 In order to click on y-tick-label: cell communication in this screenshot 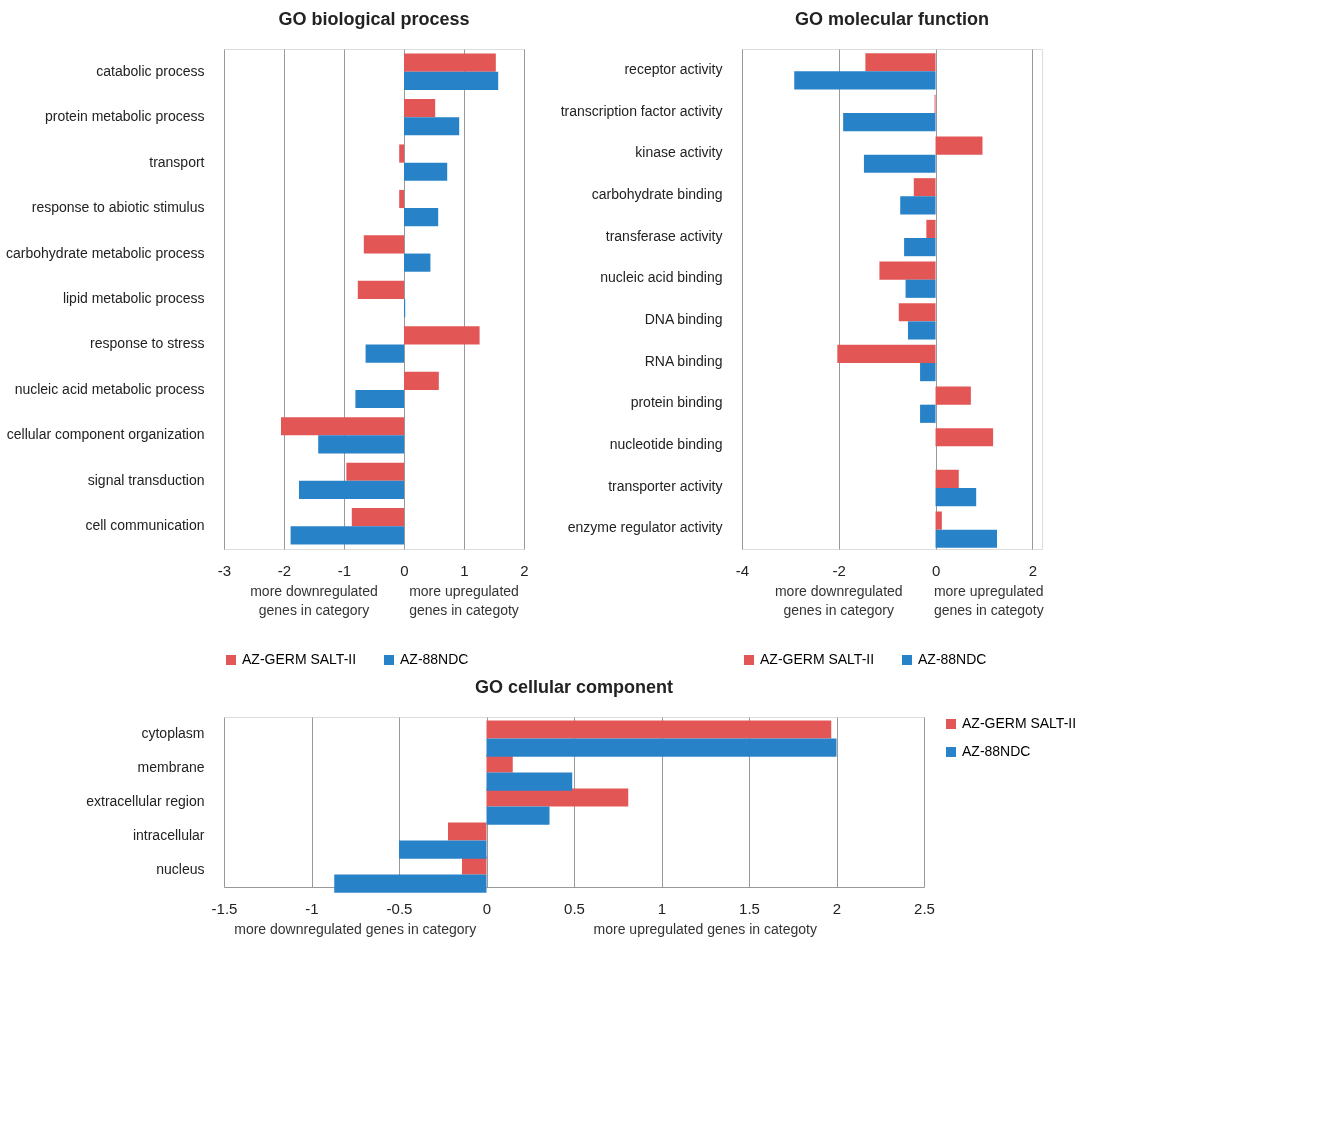, I will do `click(145, 525)`.